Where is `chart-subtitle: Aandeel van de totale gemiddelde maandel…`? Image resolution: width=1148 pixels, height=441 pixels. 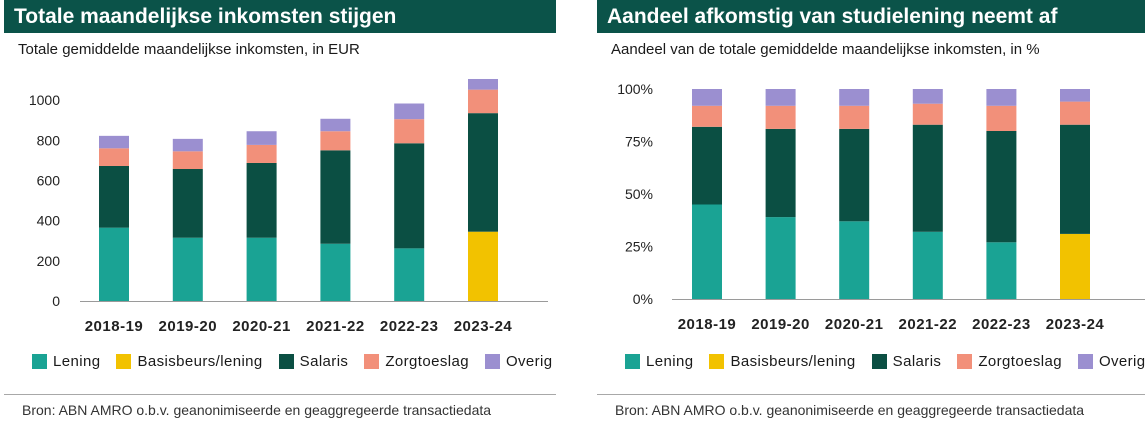 chart-subtitle: Aandeel van de totale gemiddelde maandel… is located at coordinates (825, 49).